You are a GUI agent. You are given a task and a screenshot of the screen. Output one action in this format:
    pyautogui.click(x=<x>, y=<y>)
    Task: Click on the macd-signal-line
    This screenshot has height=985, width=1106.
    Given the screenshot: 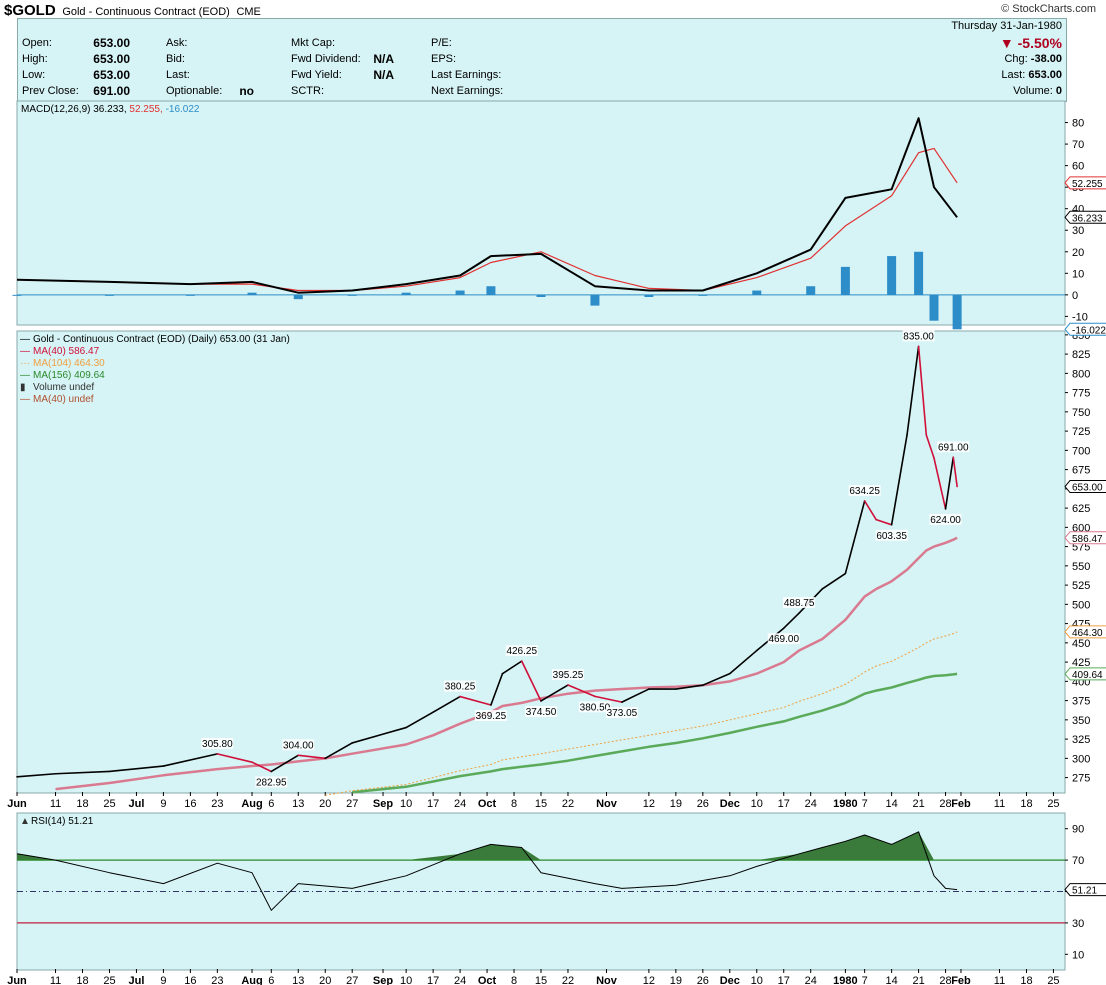 What is the action you would take?
    pyautogui.click(x=487, y=219)
    